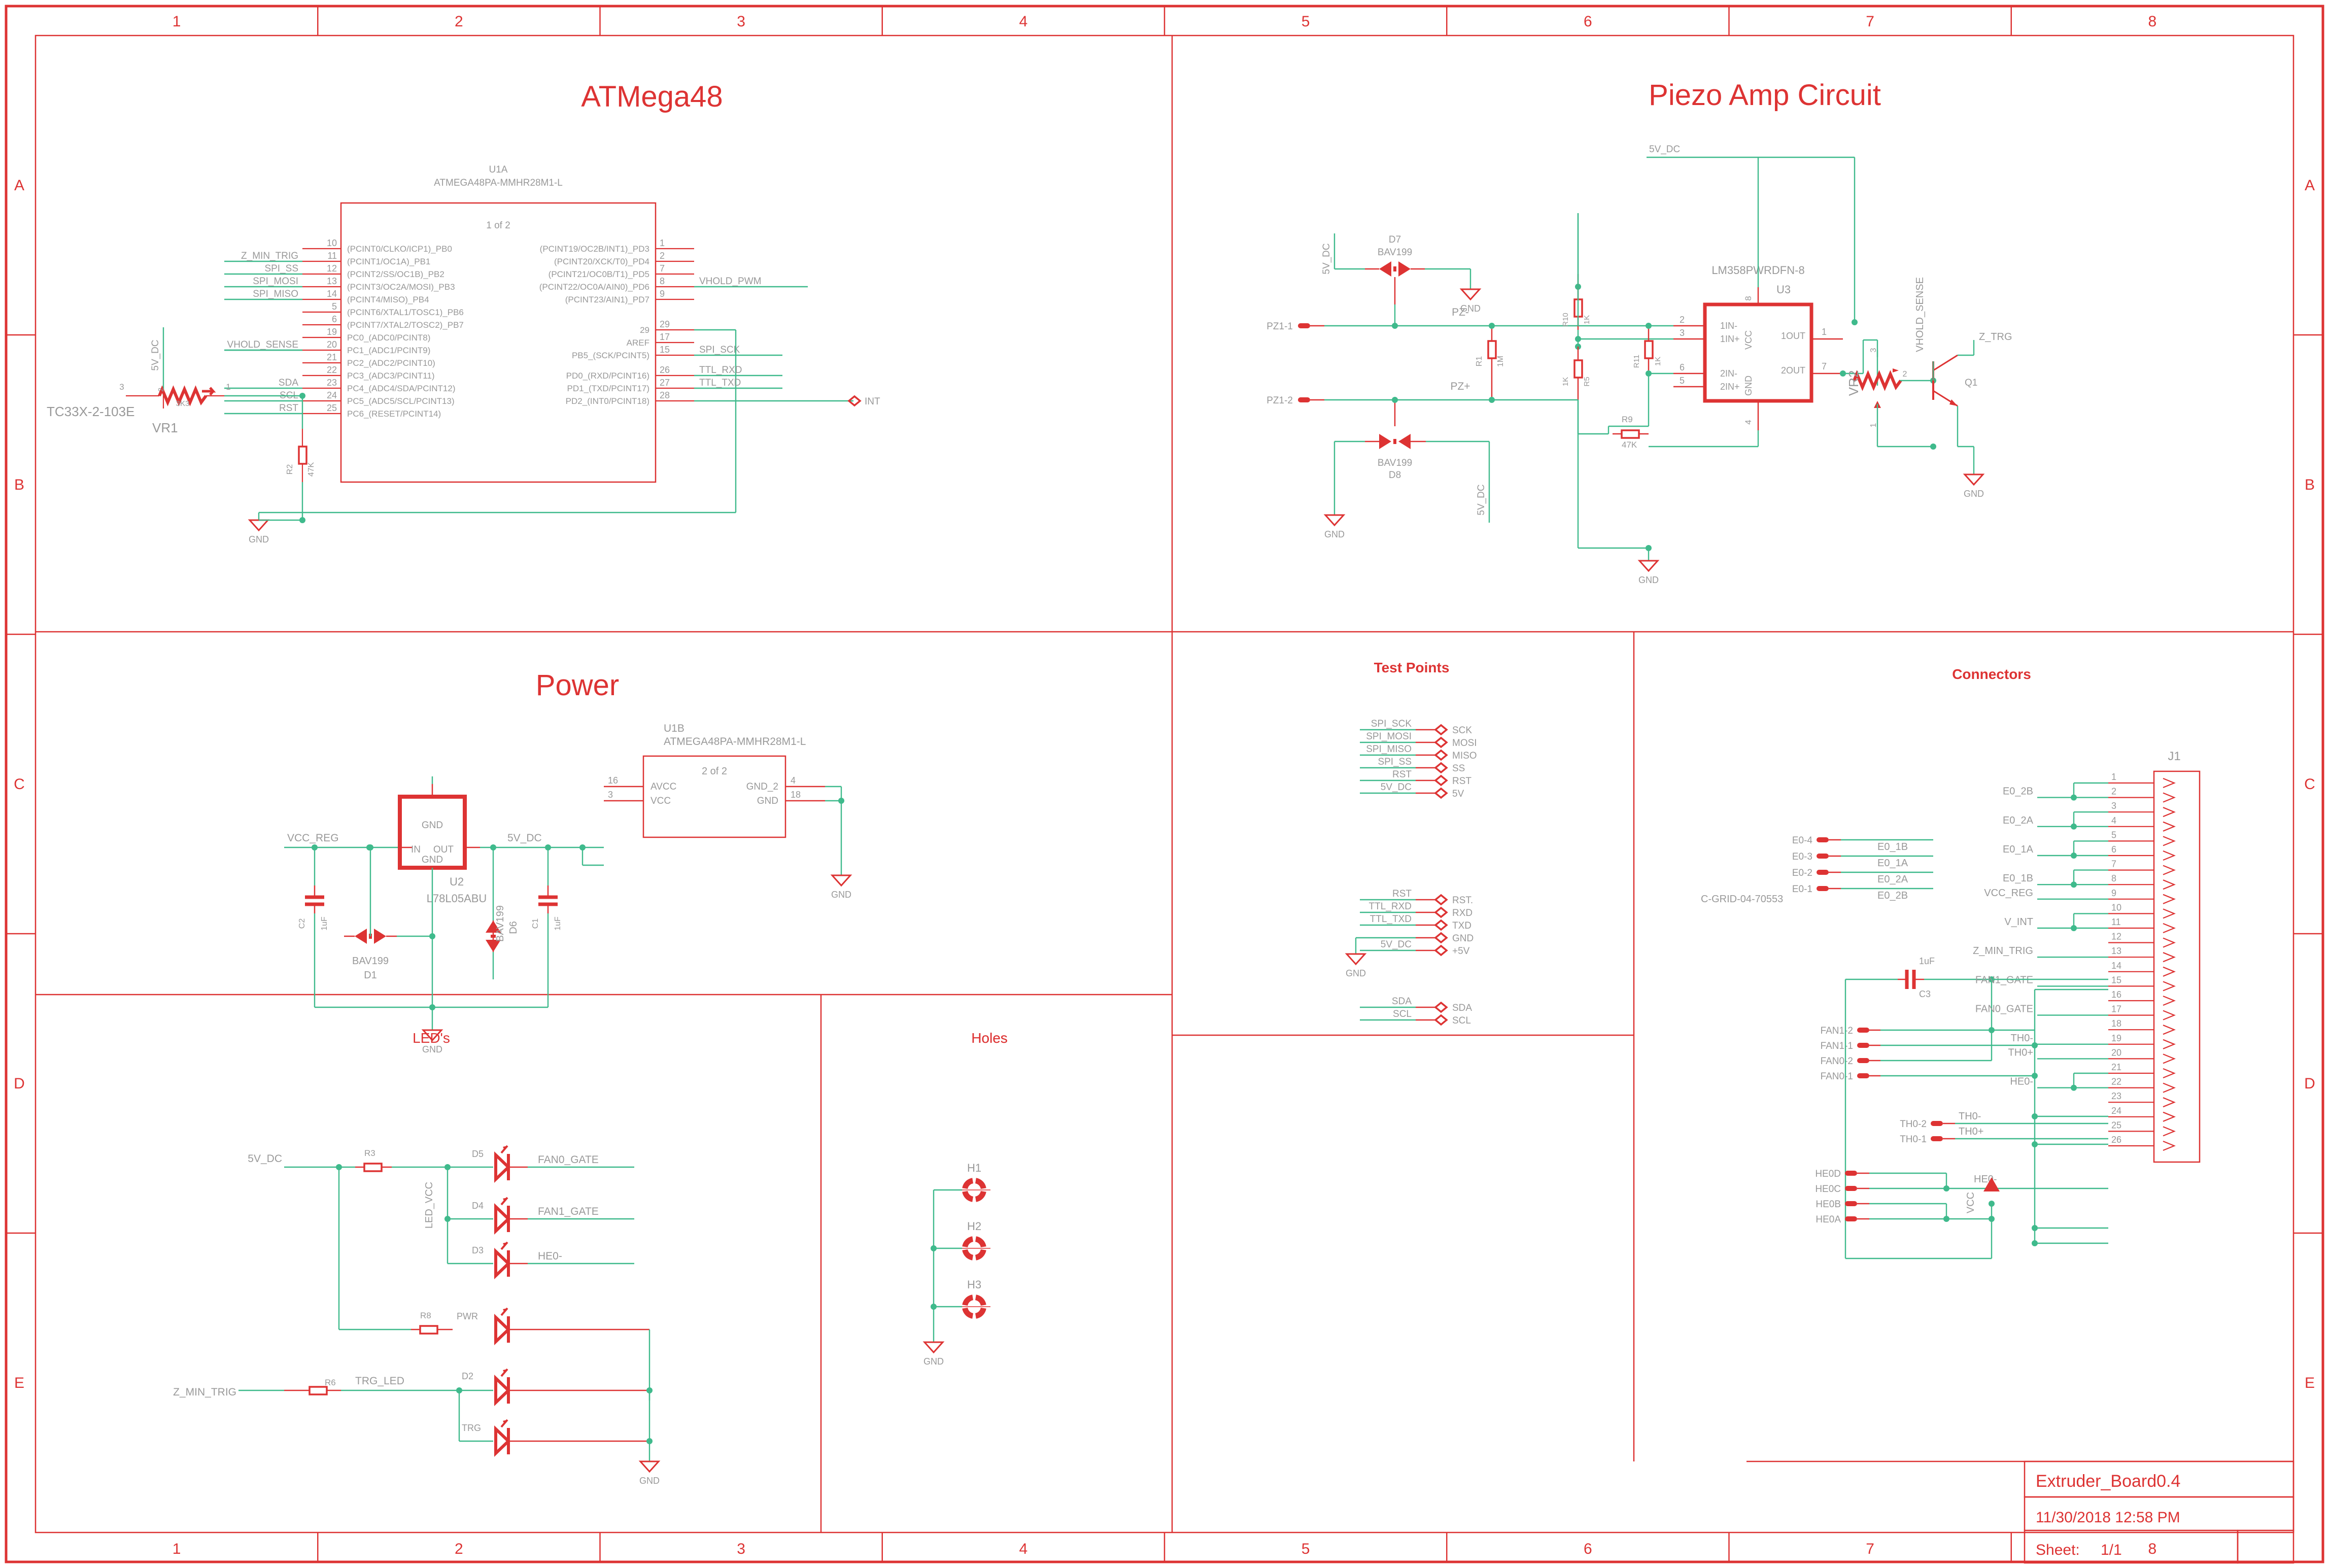  Describe the element at coordinates (1970, 1116) in the screenshot. I see `th-net-TH0-: TH0-` at that location.